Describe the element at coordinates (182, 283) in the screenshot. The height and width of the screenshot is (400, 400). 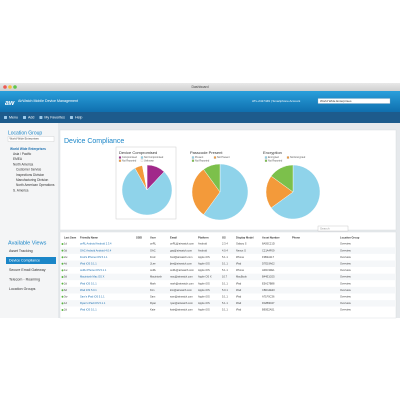
I see `table-cell: mark@airwatch.com` at that location.